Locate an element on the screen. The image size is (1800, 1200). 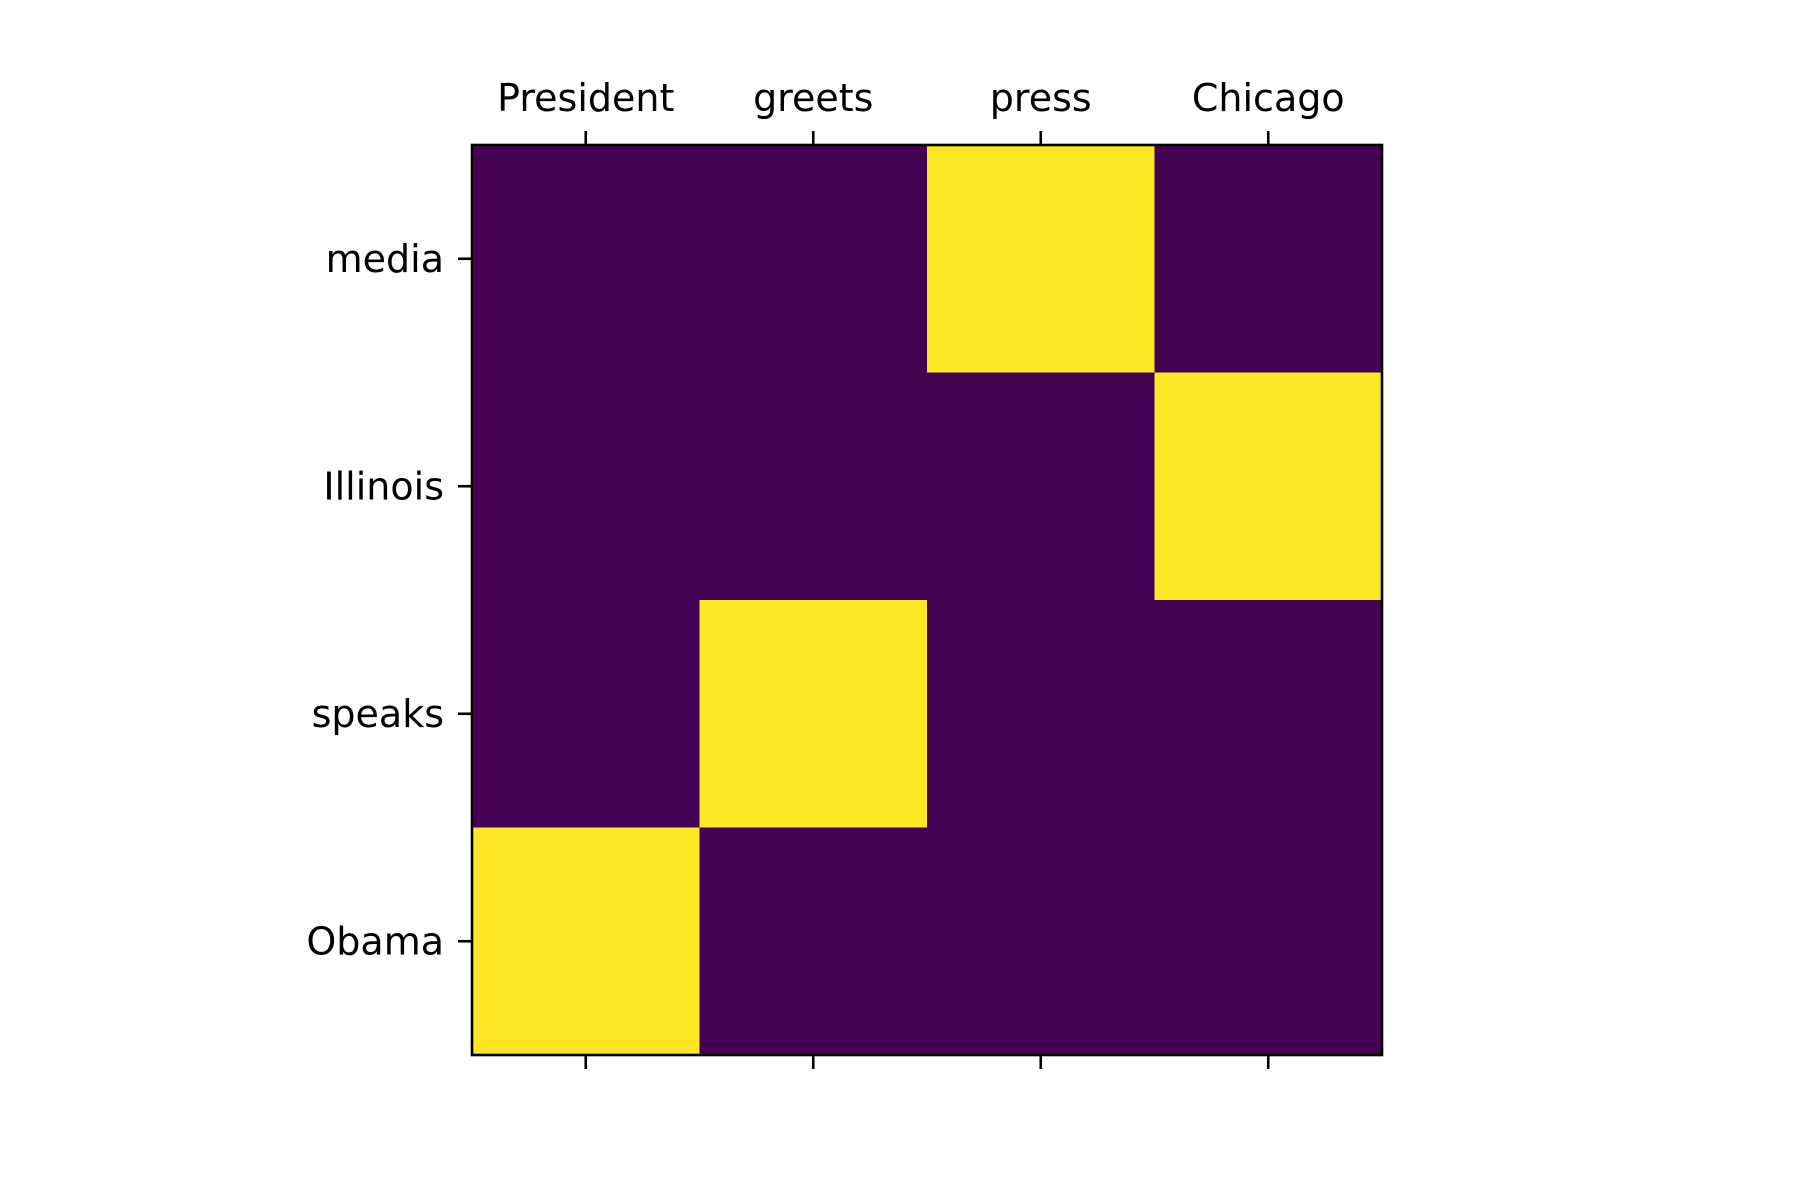
heatmap-cell-illinois-greets is located at coordinates (813, 486).